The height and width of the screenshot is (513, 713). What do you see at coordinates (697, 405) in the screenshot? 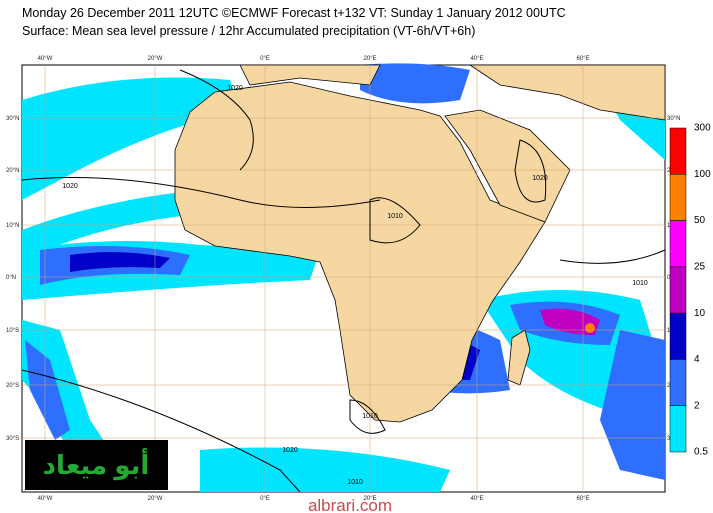
I see `colorbar-label: 2` at bounding box center [697, 405].